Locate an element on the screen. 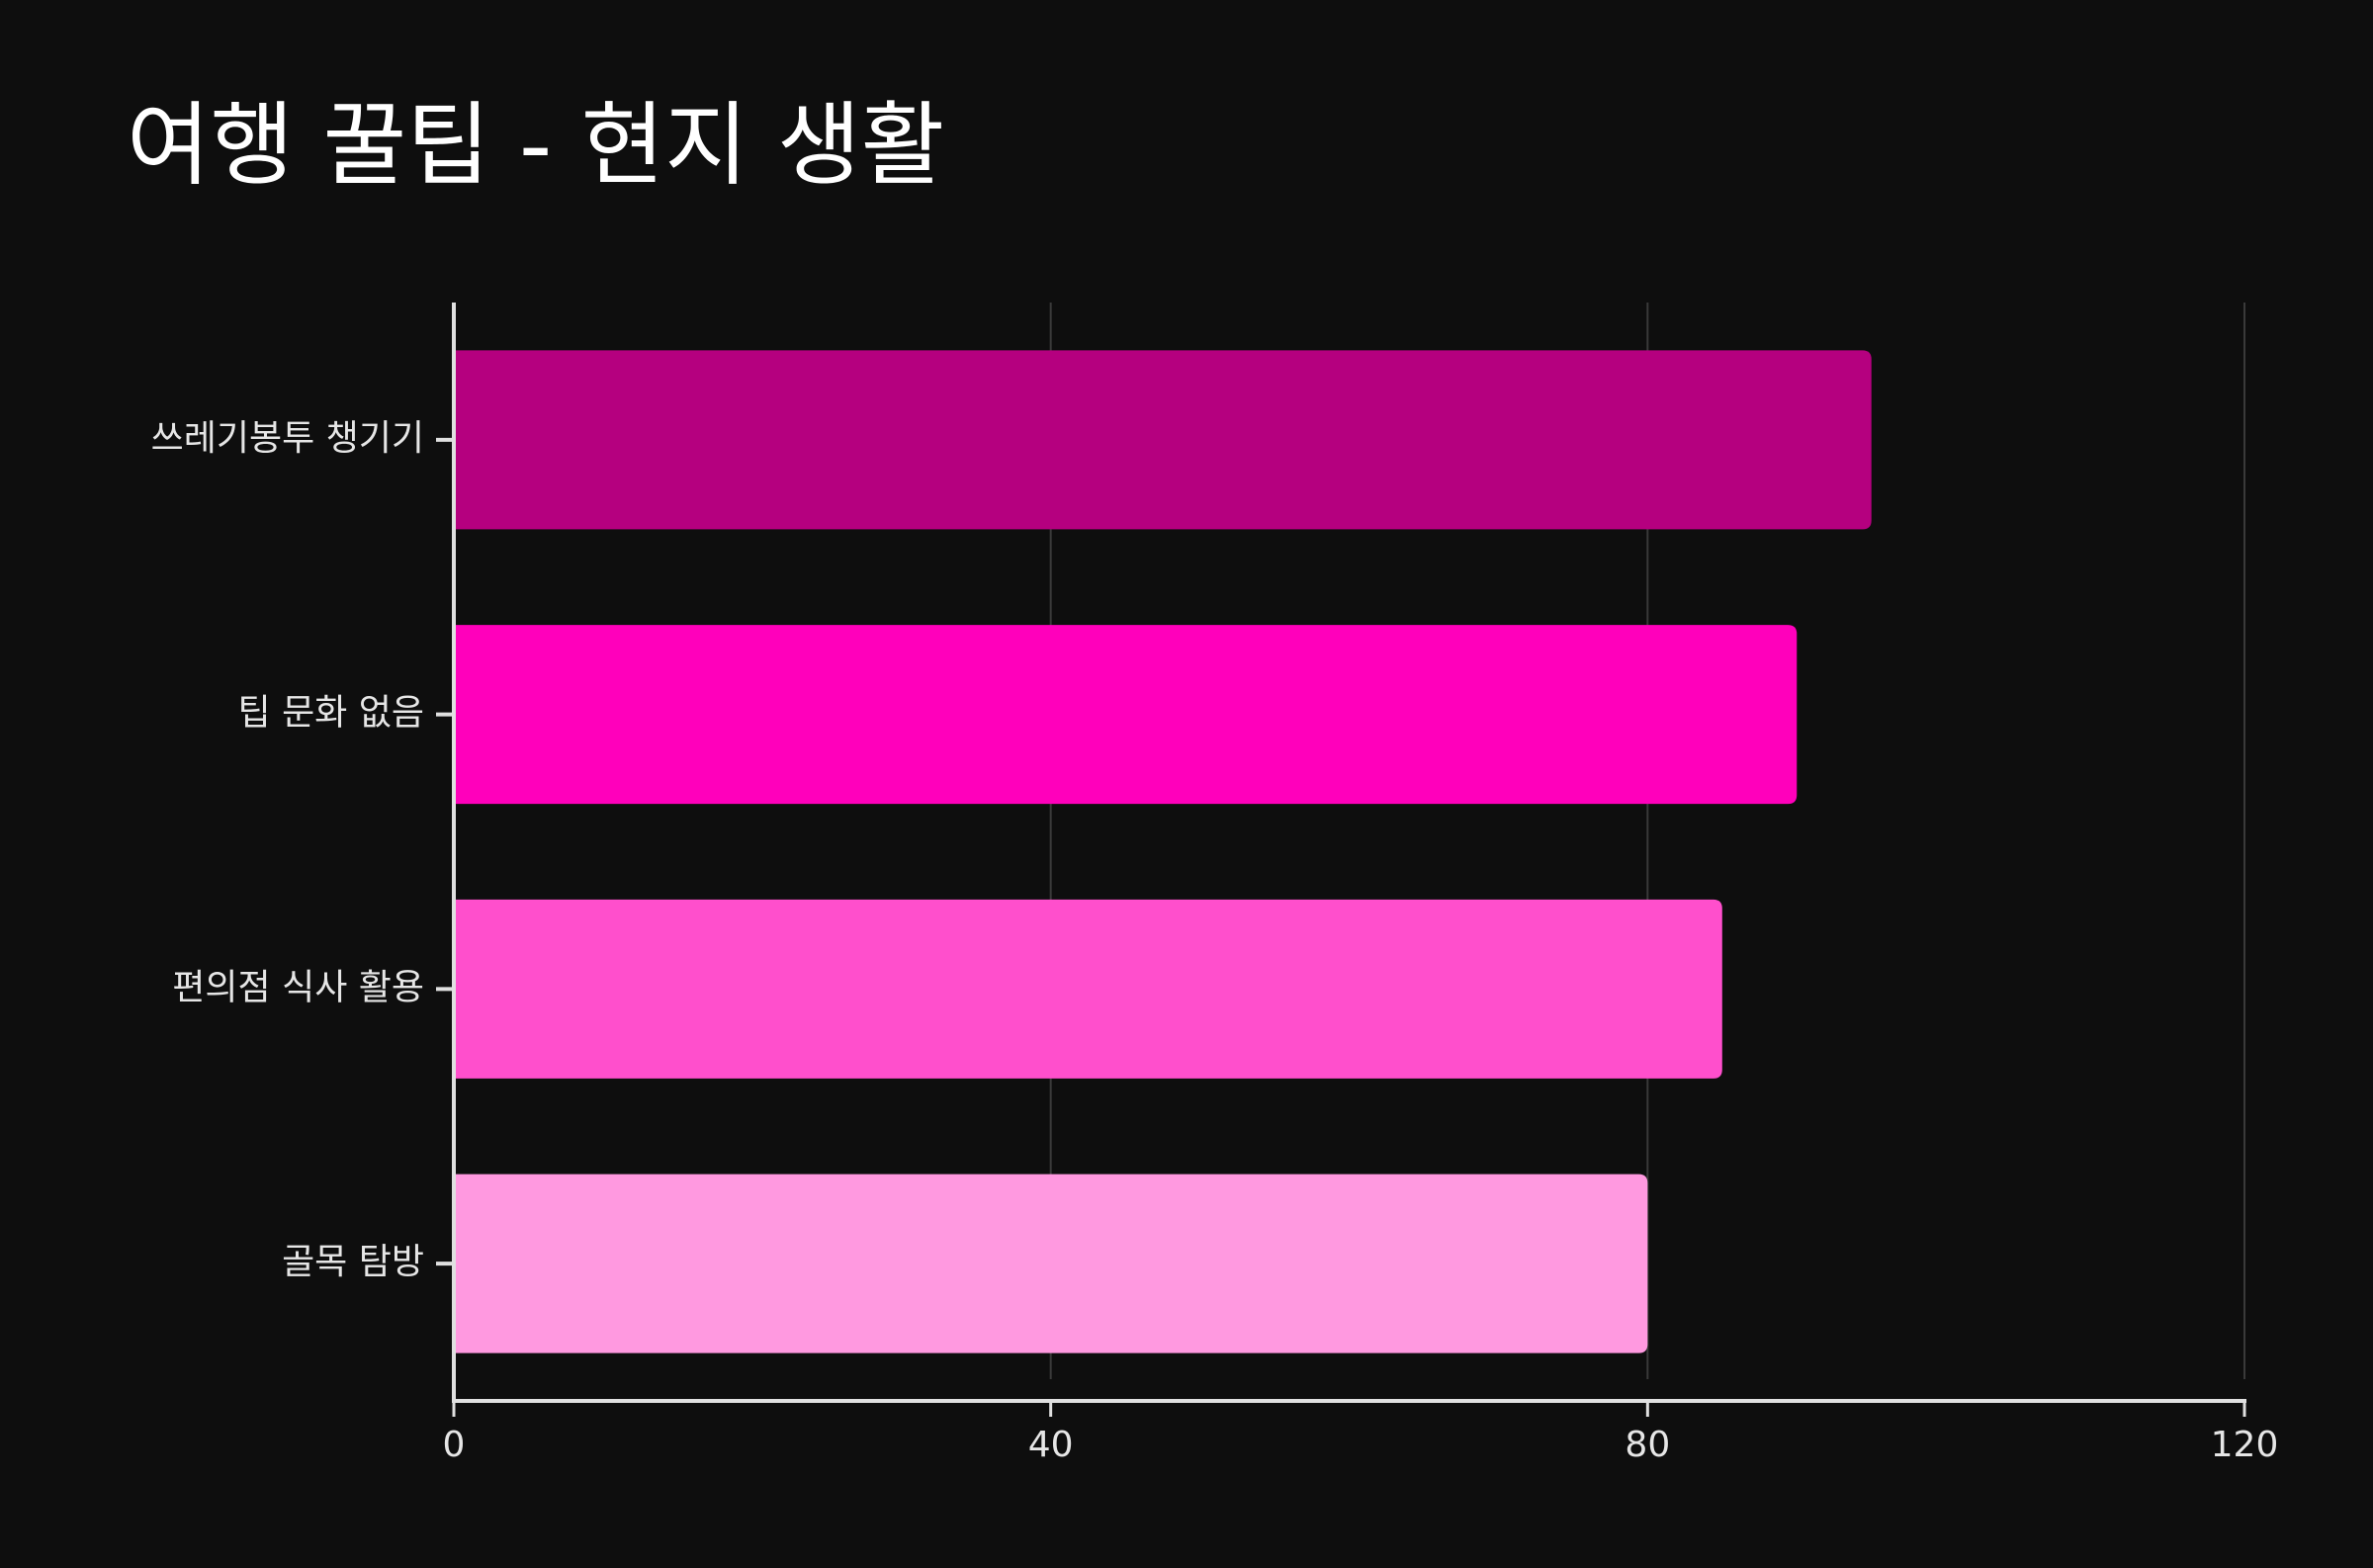 The width and height of the screenshot is (2373, 1568). x-tick-label: 0 is located at coordinates (454, 1445).